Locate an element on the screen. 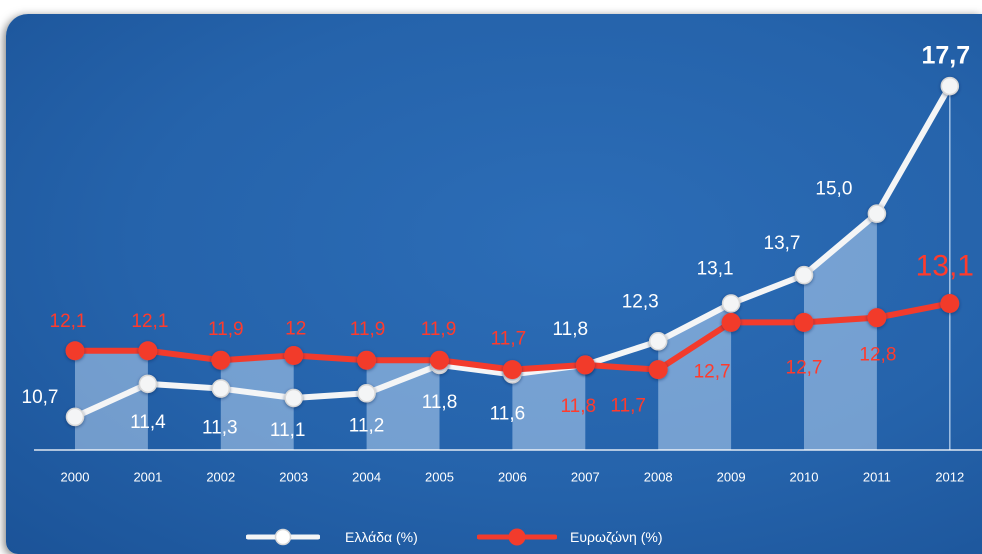  x-tick-label-2003: 2003 is located at coordinates (293, 476).